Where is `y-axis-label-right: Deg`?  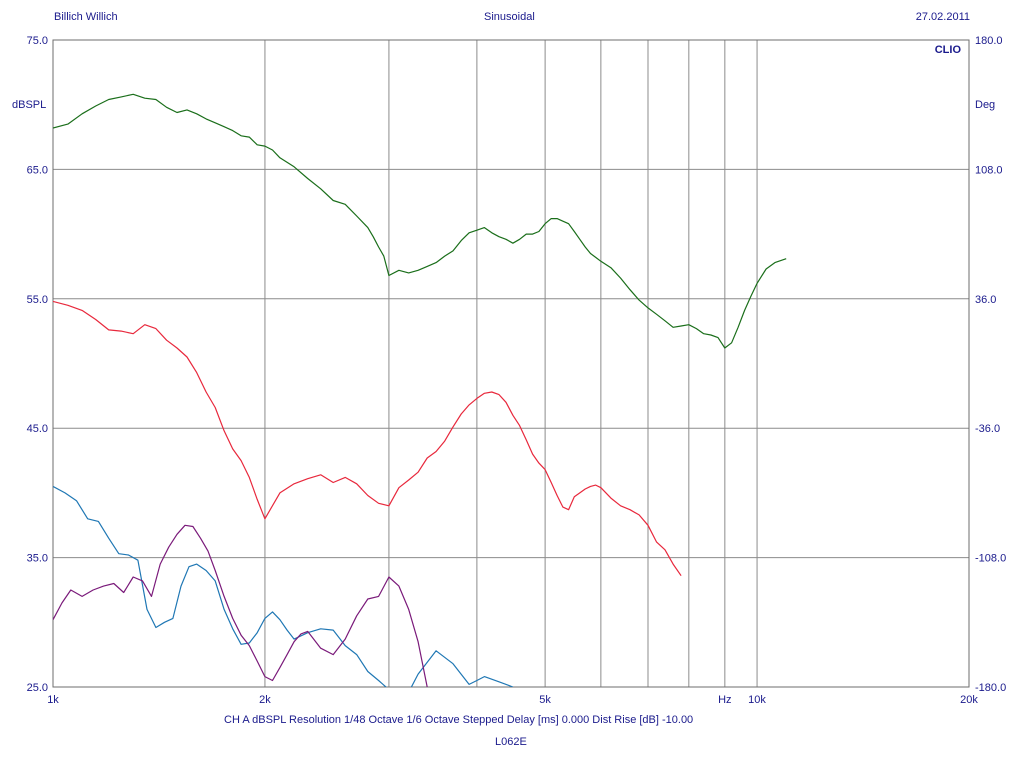 y-axis-label-right: Deg is located at coordinates (985, 105).